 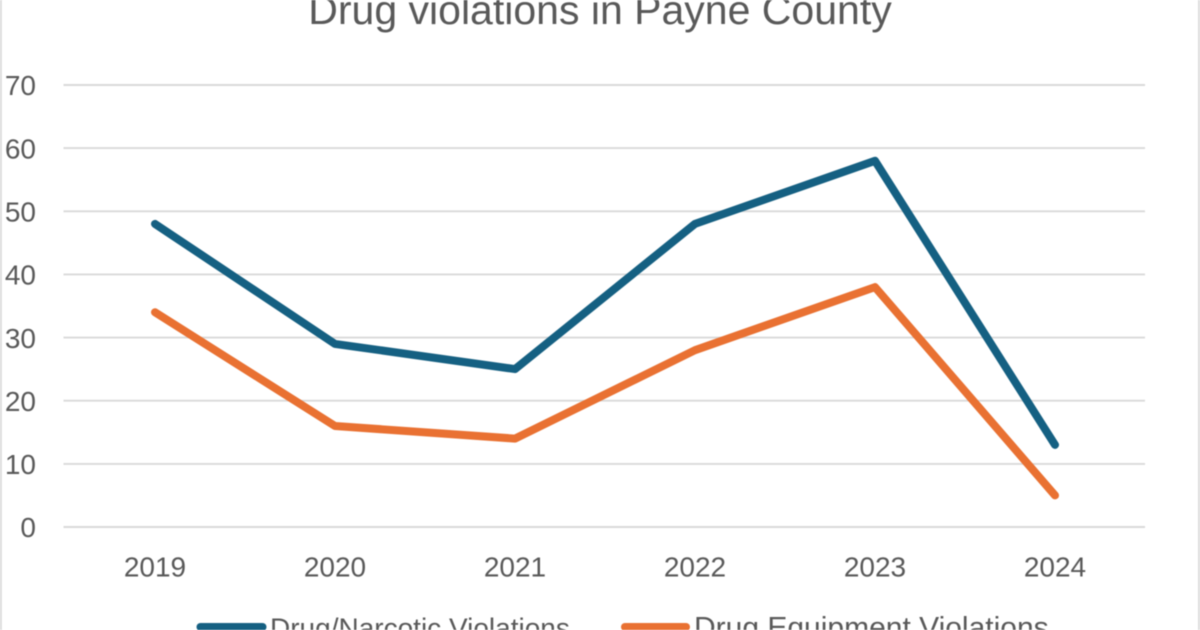 What do you see at coordinates (20, 85) in the screenshot?
I see `svg-text: 70` at bounding box center [20, 85].